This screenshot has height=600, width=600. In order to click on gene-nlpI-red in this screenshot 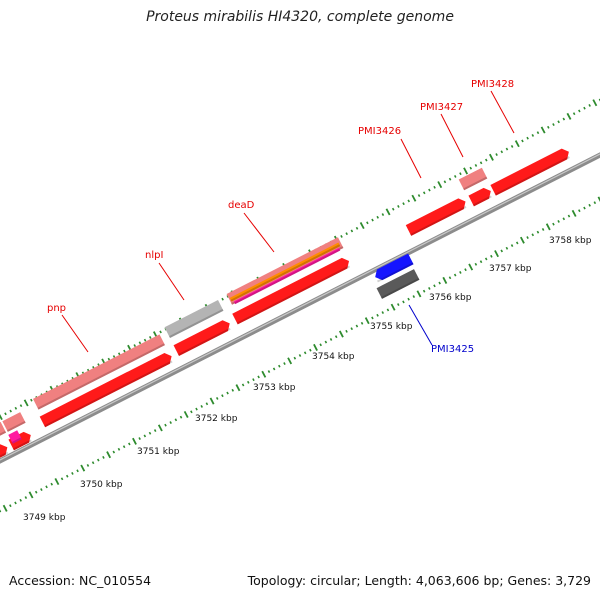, I will do `click(202, 338)`.